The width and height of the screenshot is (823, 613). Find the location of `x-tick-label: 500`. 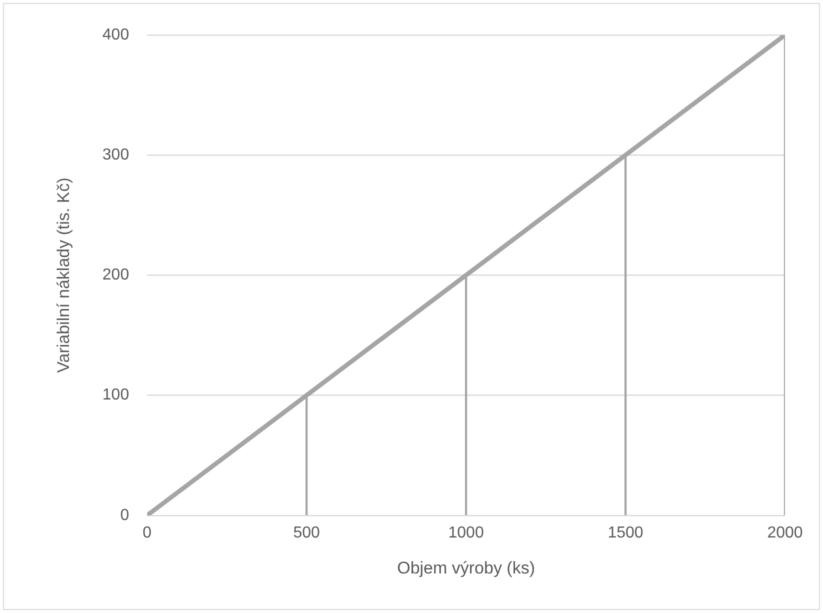

x-tick-label: 500 is located at coordinates (306, 533).